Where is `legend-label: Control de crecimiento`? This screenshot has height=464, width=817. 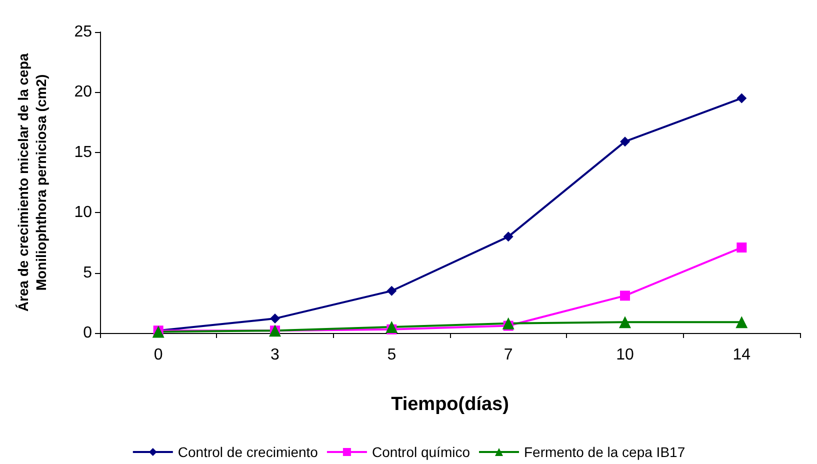 legend-label: Control de crecimiento is located at coordinates (248, 452).